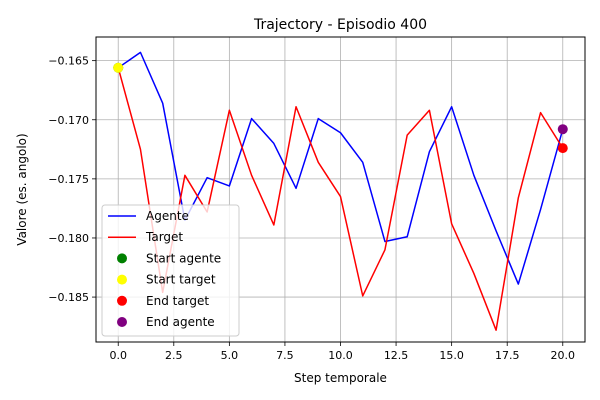  Describe the element at coordinates (183, 258) in the screenshot. I see `legend-label: Start agente` at that location.